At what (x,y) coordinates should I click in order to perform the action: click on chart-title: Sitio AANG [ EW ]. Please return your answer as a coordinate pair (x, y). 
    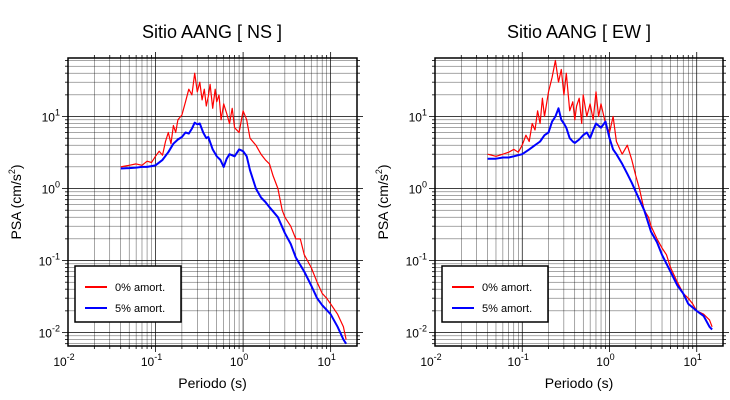
    Looking at the image, I should click on (579, 32).